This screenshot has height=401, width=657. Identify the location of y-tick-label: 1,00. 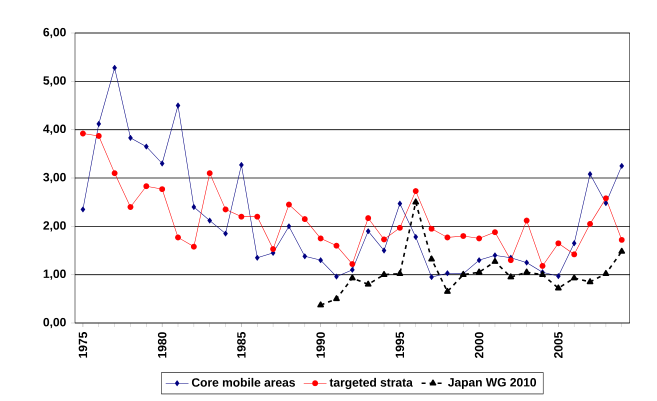
(55, 275).